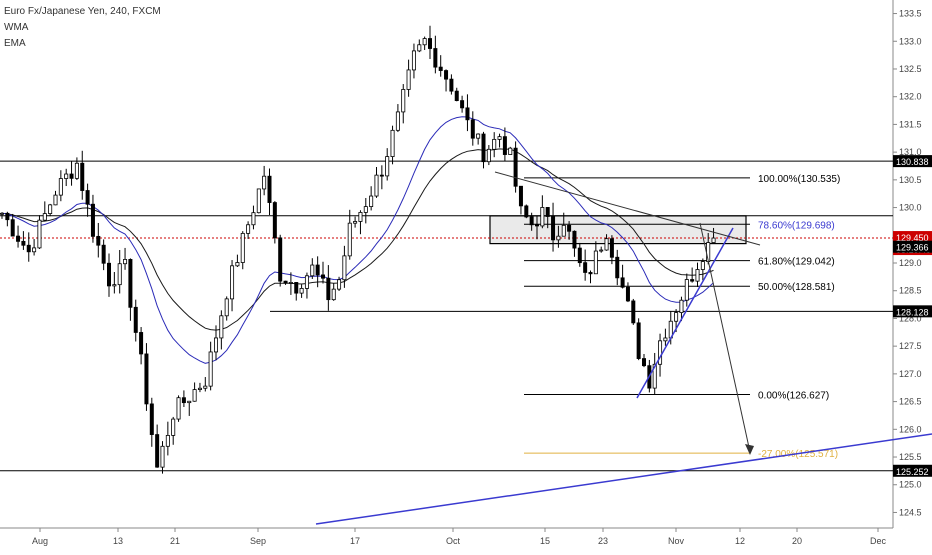 This screenshot has width=932, height=555. I want to click on flag-128128-bg, so click(912, 311).